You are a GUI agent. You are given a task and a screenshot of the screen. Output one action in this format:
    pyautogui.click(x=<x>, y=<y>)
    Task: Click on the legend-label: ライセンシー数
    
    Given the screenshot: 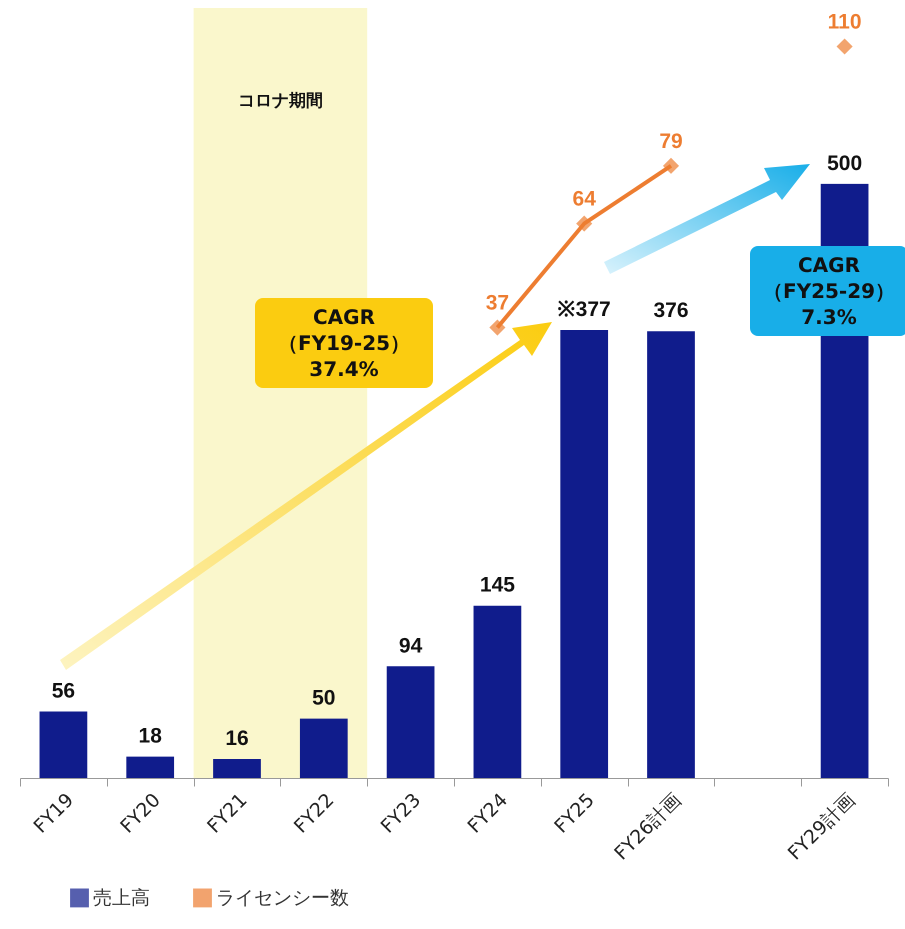 What is the action you would take?
    pyautogui.click(x=282, y=897)
    